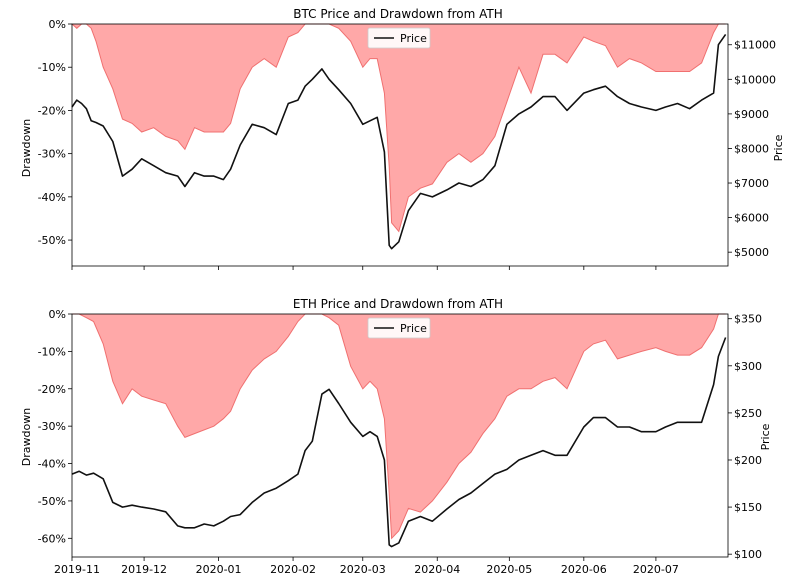 The width and height of the screenshot is (800, 581). Describe the element at coordinates (144, 569) in the screenshot. I see `eth-x-tick-label: 2019-12` at that location.